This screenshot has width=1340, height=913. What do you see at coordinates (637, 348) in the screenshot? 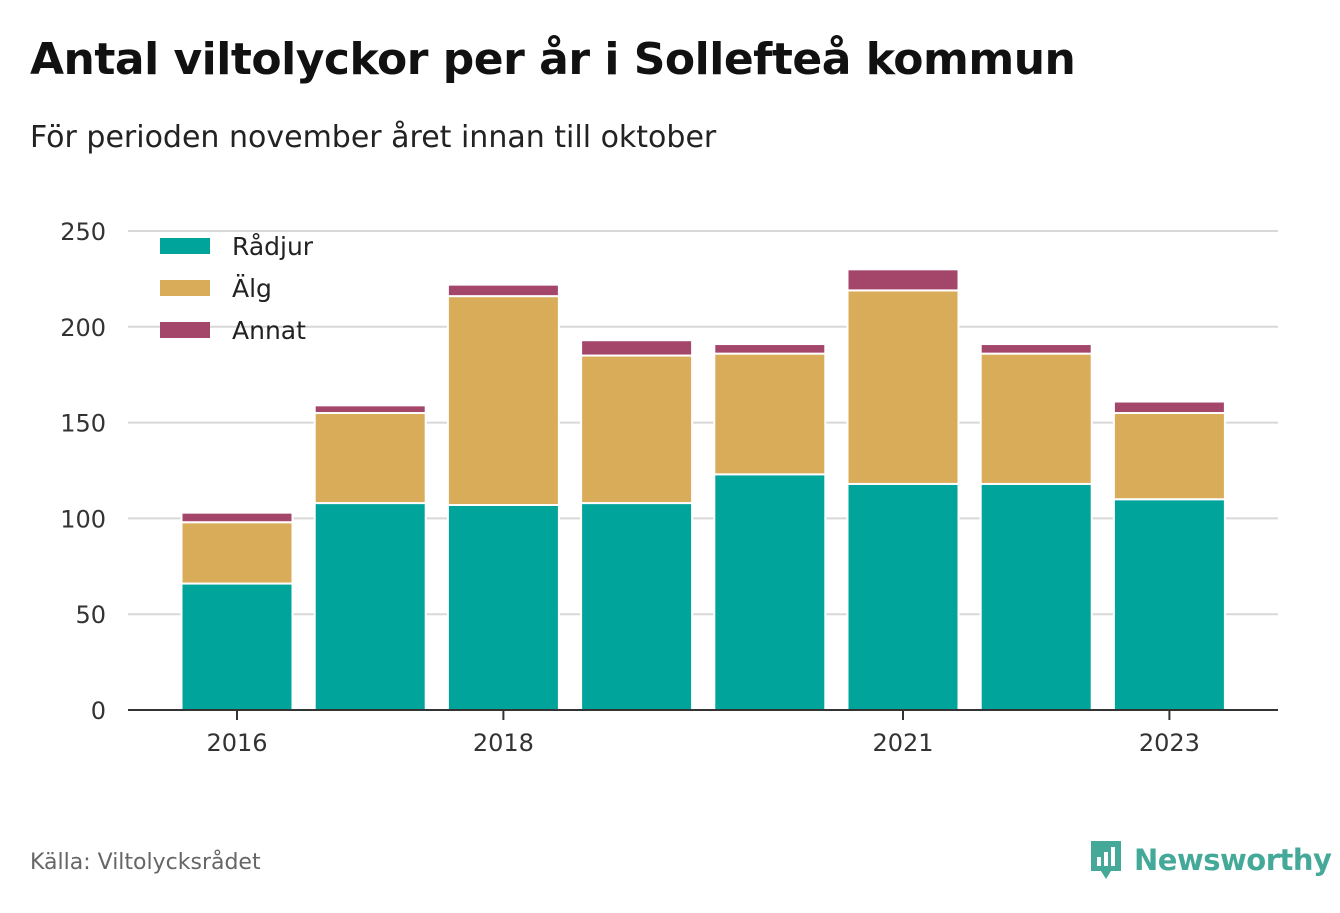
I see `bar-annat-2019` at bounding box center [637, 348].